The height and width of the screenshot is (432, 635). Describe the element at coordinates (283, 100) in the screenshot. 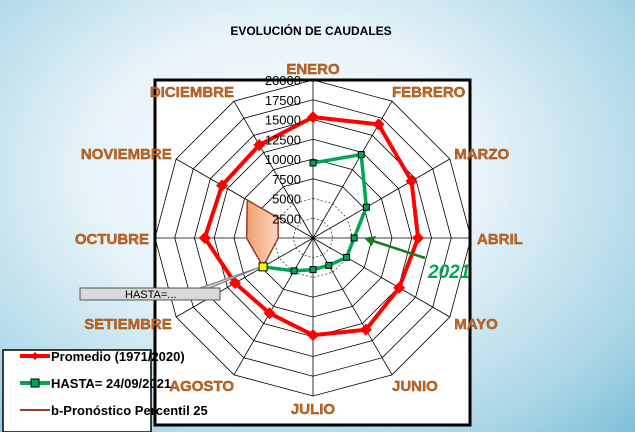

I see `tick-label: 17500` at that location.